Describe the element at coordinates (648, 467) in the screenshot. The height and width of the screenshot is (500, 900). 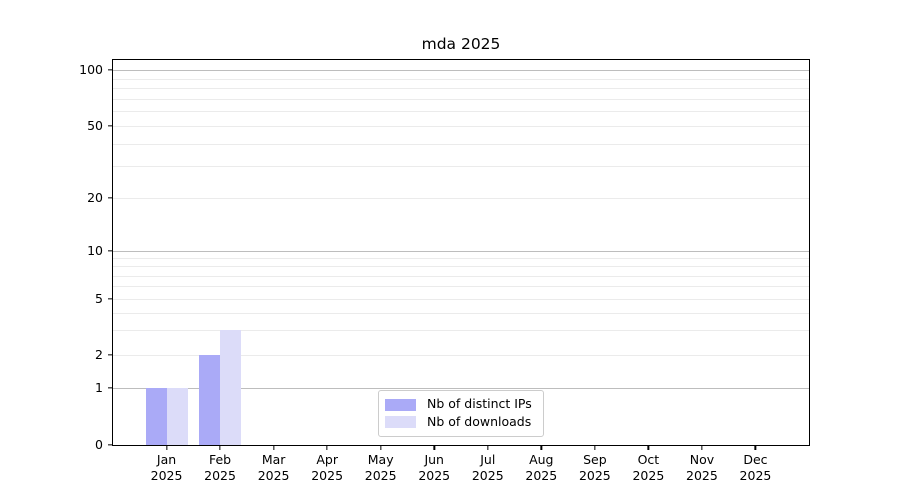
I see `x-tick-label-oct: Oct 2025` at that location.